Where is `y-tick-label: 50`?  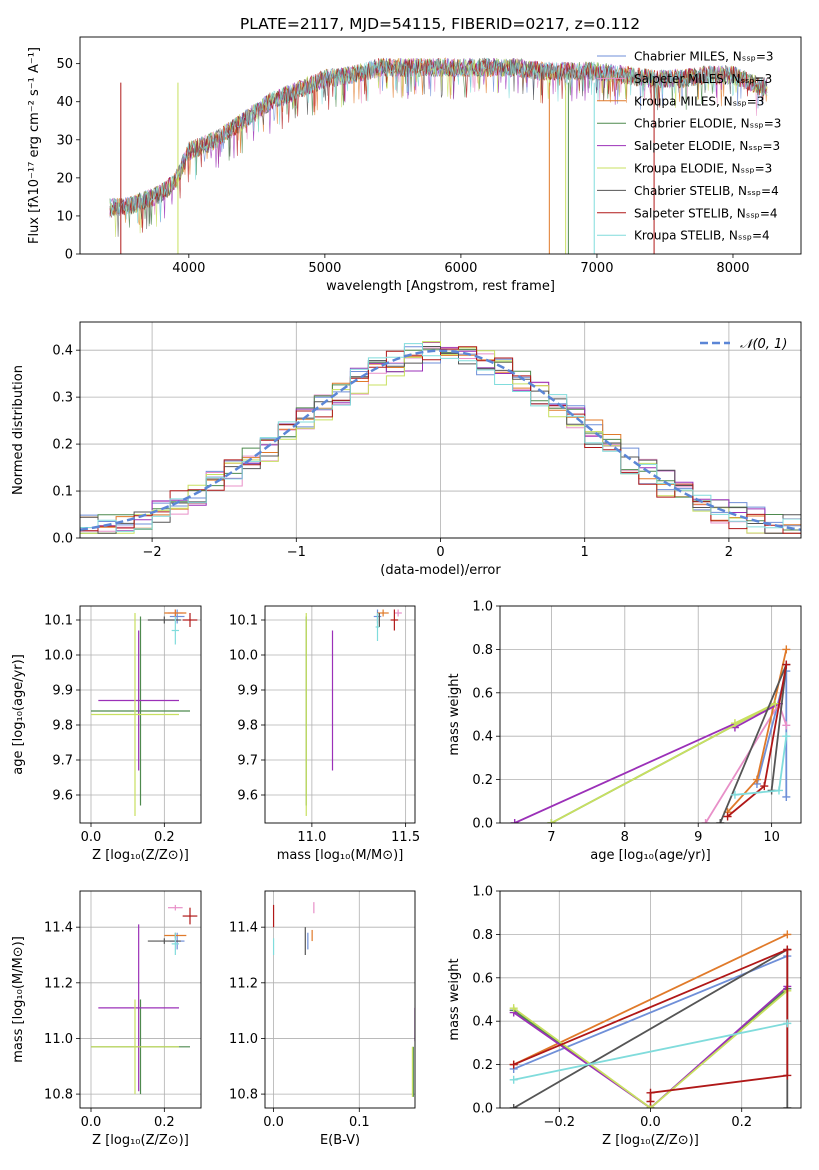
y-tick-label: 50 is located at coordinates (64, 64).